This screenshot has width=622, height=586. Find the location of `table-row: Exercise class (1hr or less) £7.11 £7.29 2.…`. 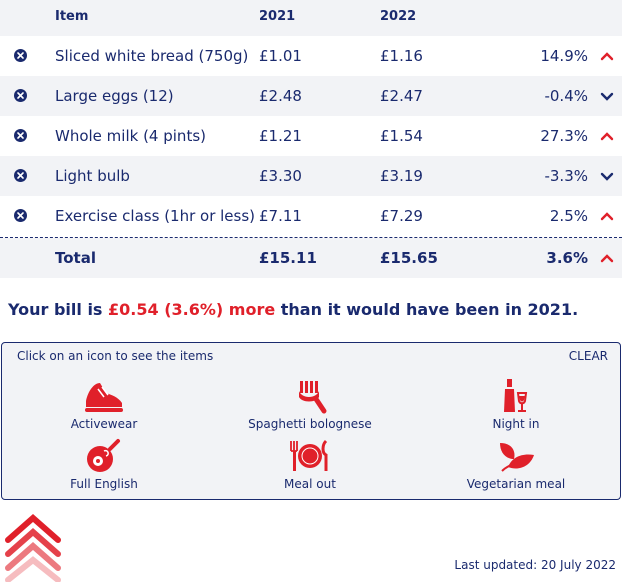

table-row: Exercise class (1hr or less) £7.11 £7.29 2.… is located at coordinates (311, 216).